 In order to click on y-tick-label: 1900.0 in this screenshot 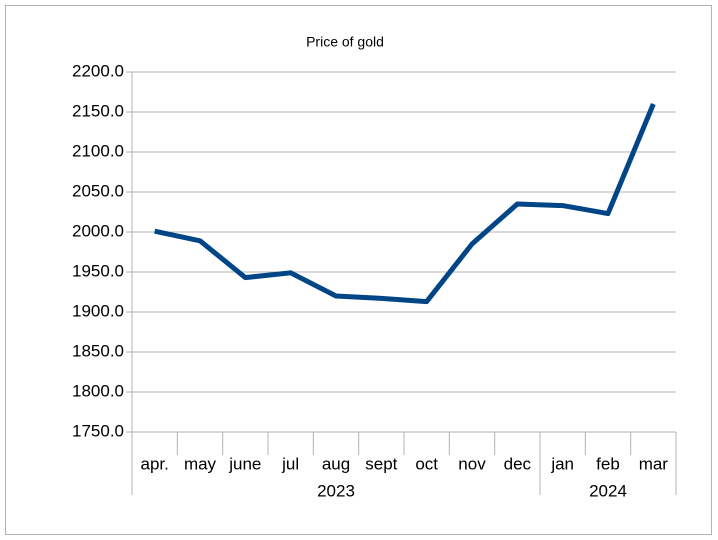, I will do `click(98, 310)`.